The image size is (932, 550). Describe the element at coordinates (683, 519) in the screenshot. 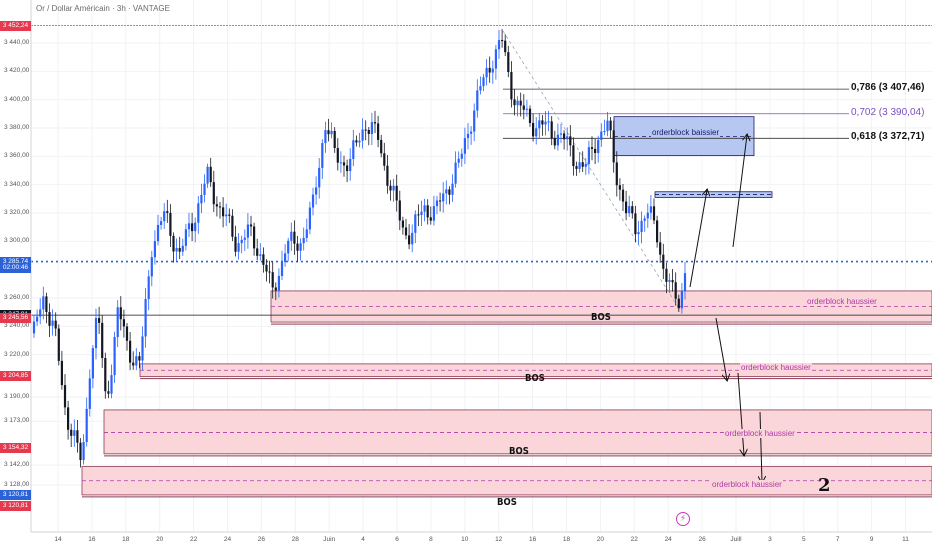

I see `lightning-icon: ⚡` at that location.